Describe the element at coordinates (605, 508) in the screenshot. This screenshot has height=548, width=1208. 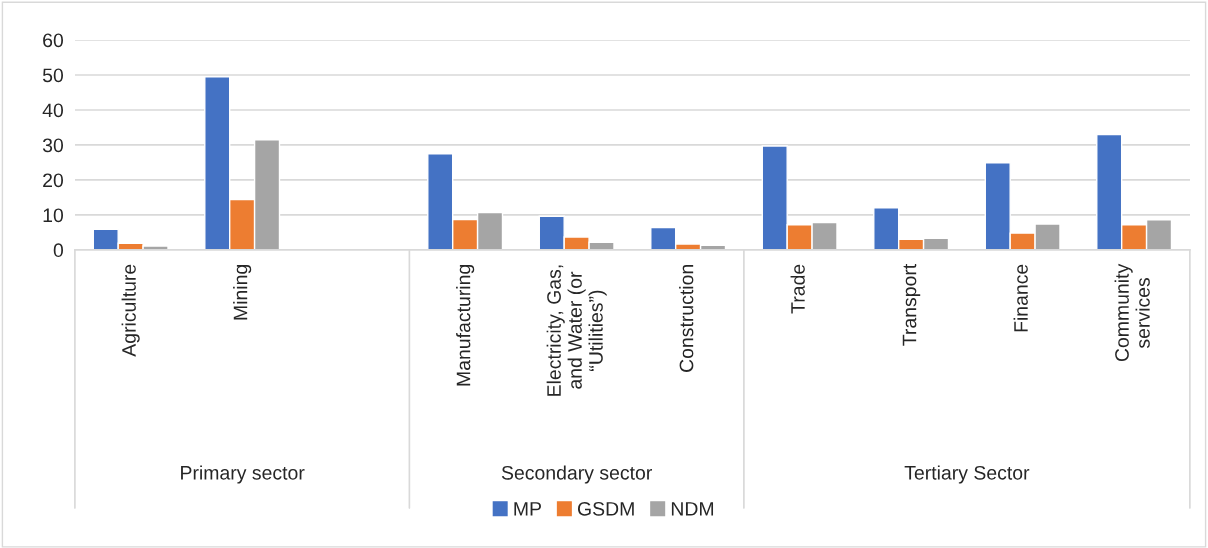
I see `legend-label: GSDM` at that location.